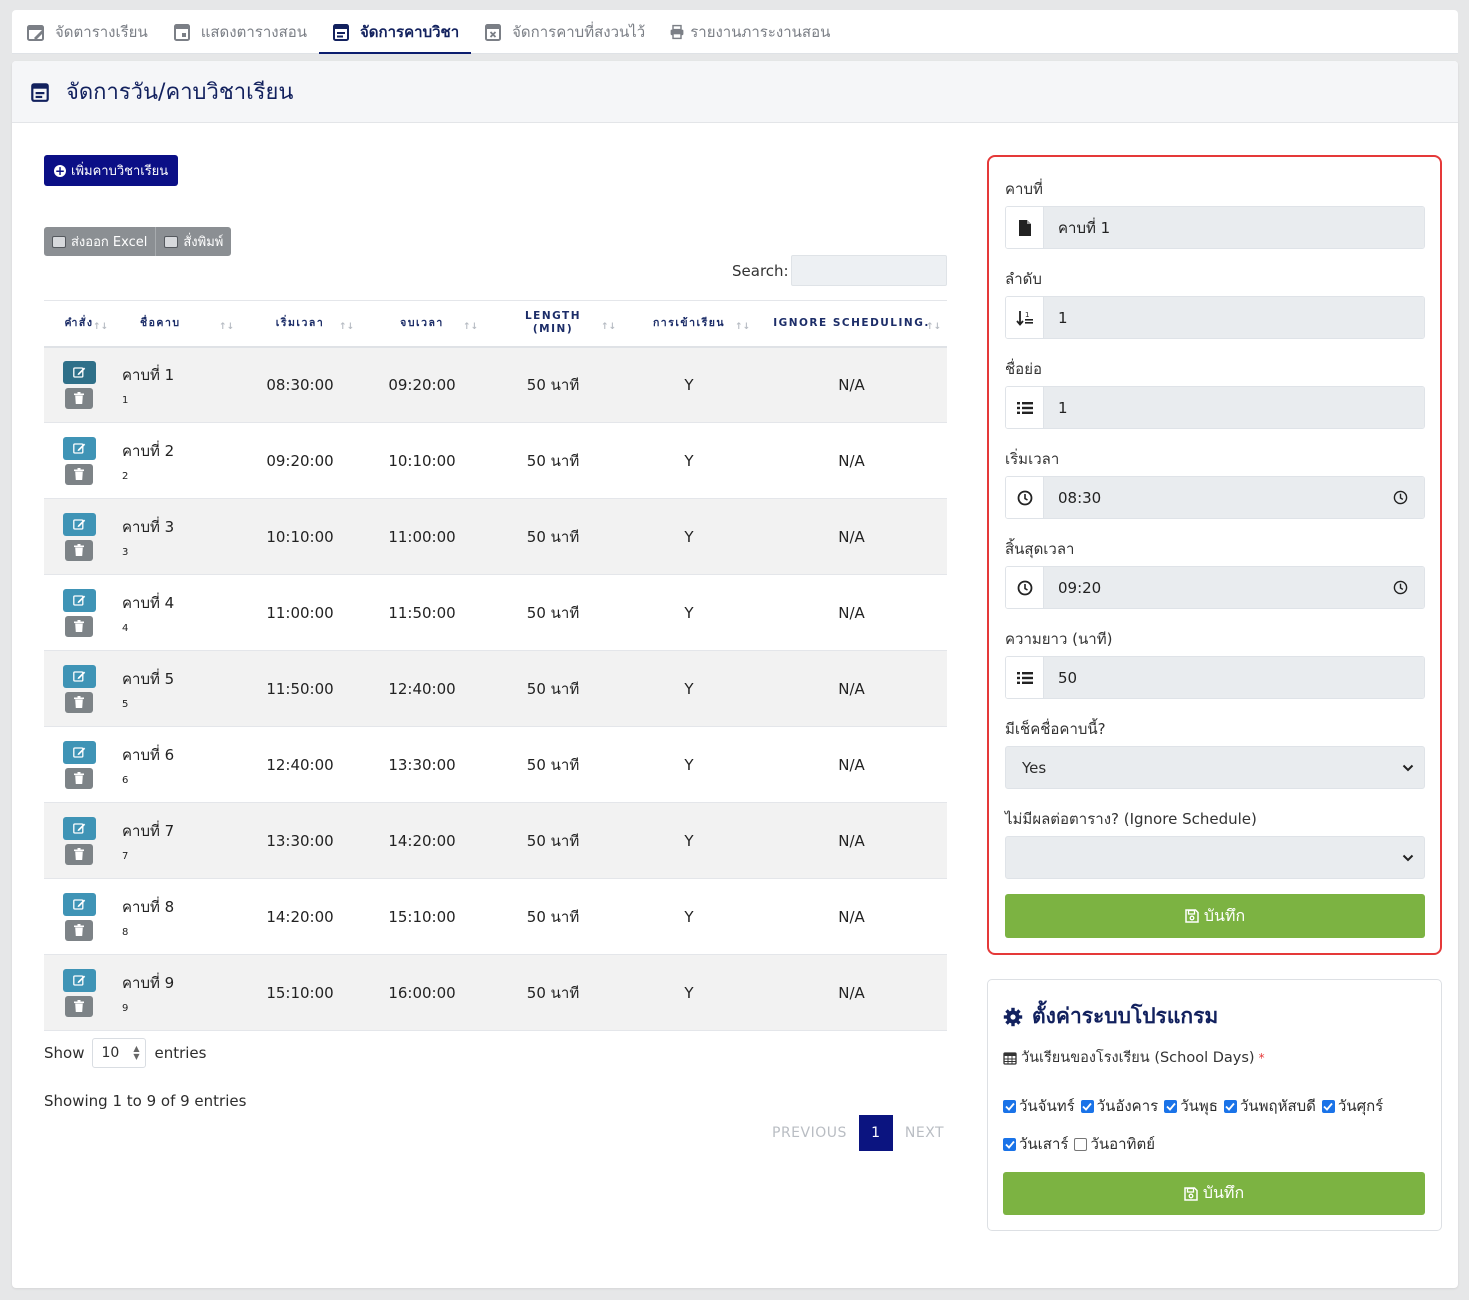 This screenshot has height=1300, width=1469. What do you see at coordinates (1215, 497) in the screenshot?
I see `start-time-field: 08:30` at bounding box center [1215, 497].